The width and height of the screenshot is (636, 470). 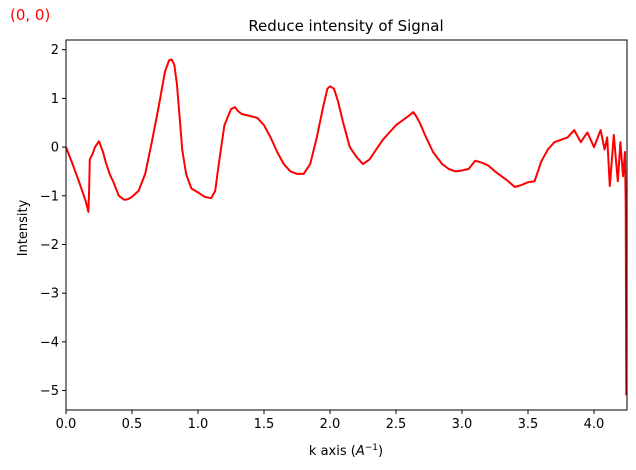 I want to click on y-axis-label: Intensity, so click(x=23, y=227).